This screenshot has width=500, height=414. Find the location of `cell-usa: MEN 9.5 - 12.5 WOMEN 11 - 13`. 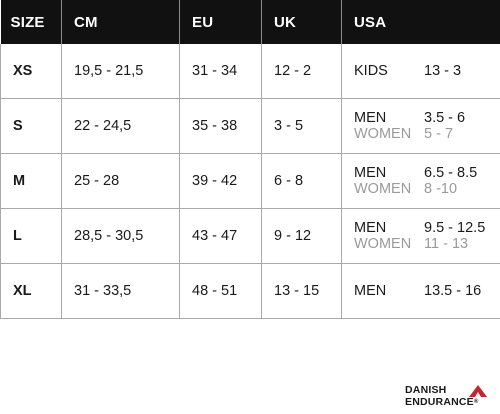

cell-usa: MEN 9.5 - 12.5 WOMEN 11 - 13 is located at coordinates (420, 236).